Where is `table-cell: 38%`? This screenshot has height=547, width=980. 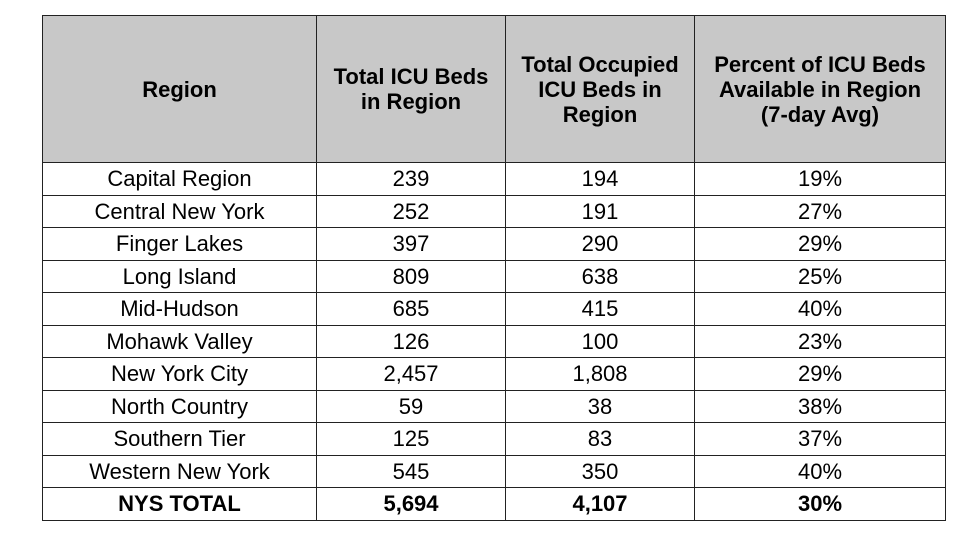 table-cell: 38% is located at coordinates (820, 406).